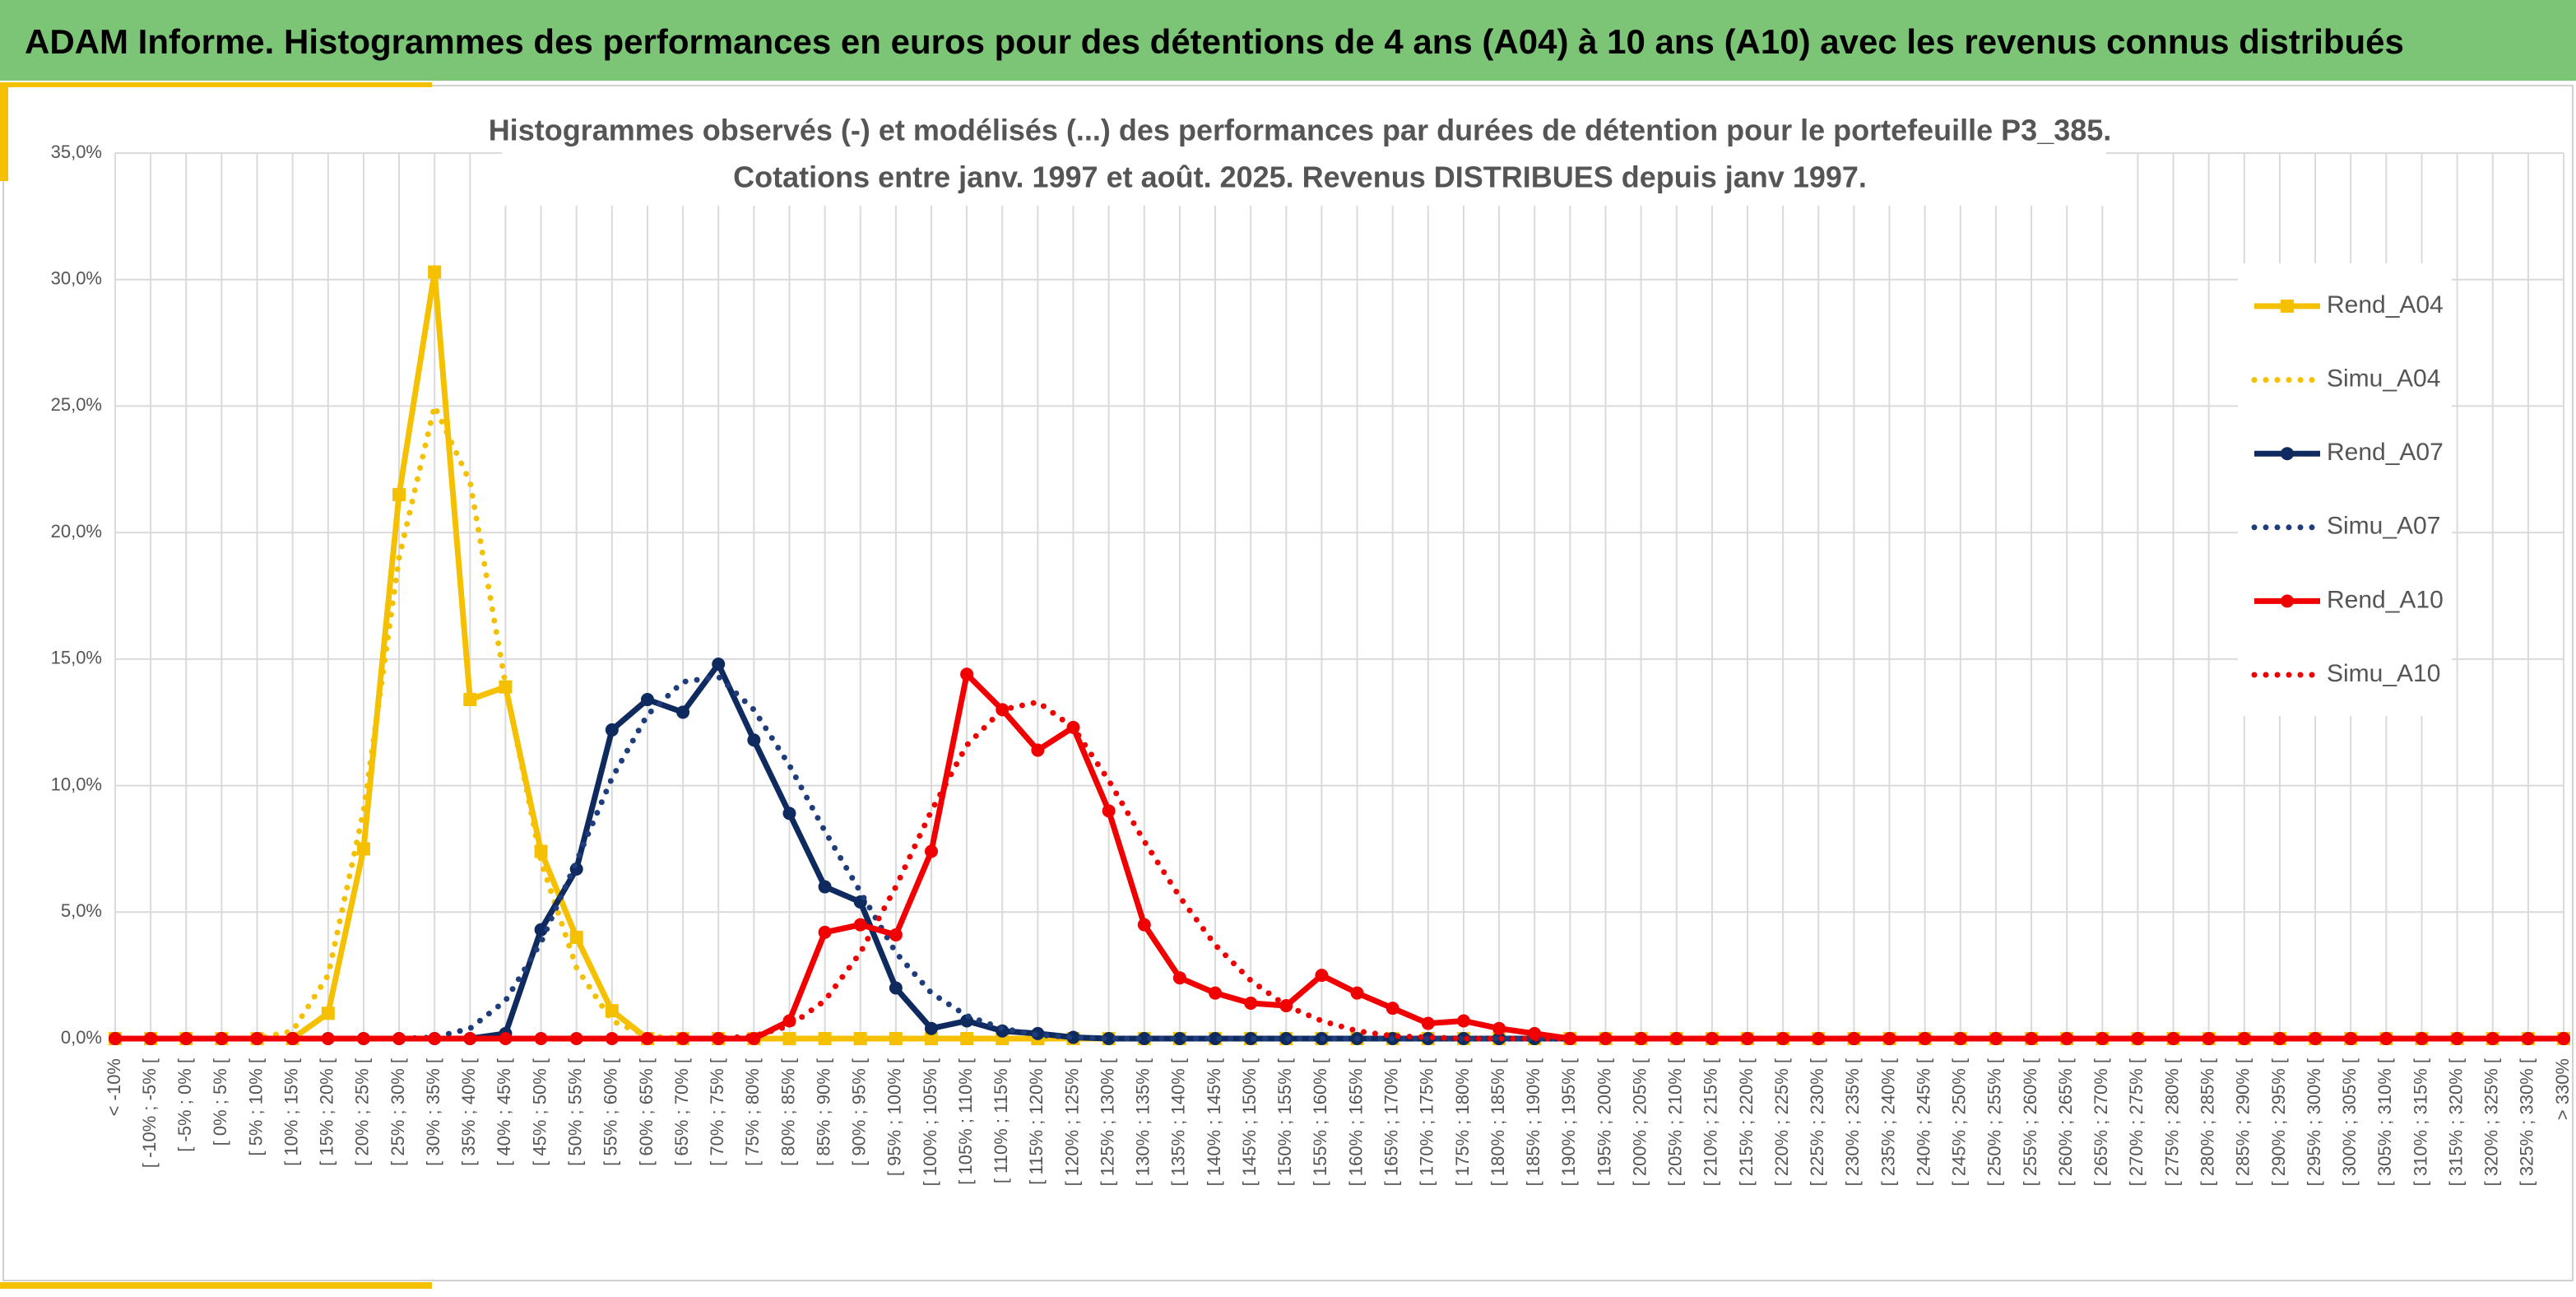 This screenshot has width=2576, height=1297. Describe the element at coordinates (1143, 1122) in the screenshot. I see `x-tick-label: [ 130% ; 135% [` at that location.